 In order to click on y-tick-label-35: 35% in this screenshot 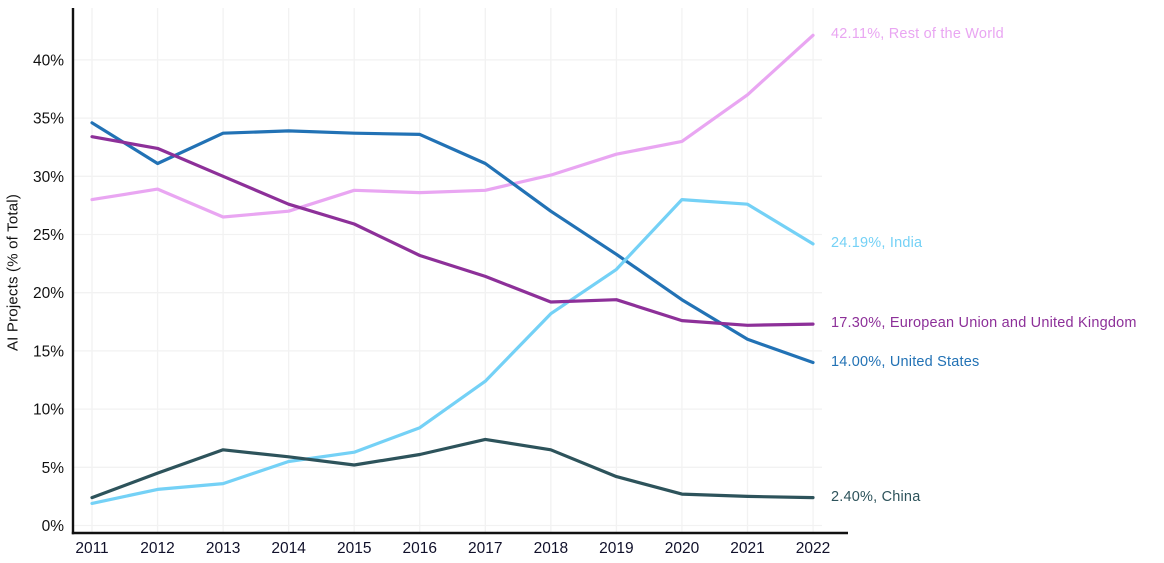, I will do `click(48, 119)`.